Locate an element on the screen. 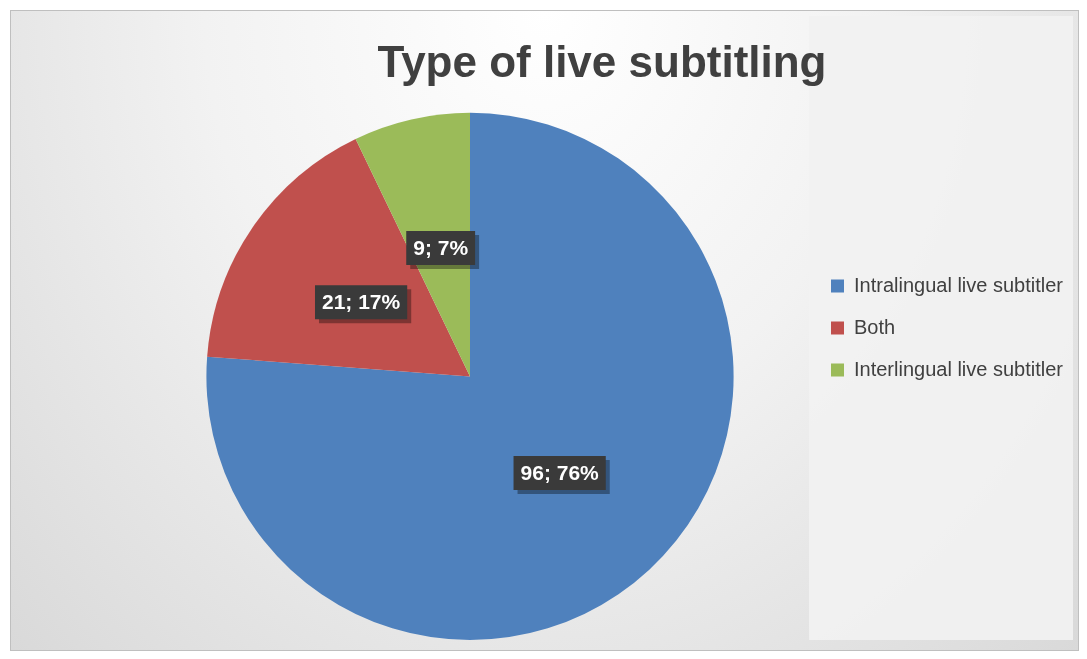 The image size is (1087, 659). data-label: 21; 17% is located at coordinates (361, 301).